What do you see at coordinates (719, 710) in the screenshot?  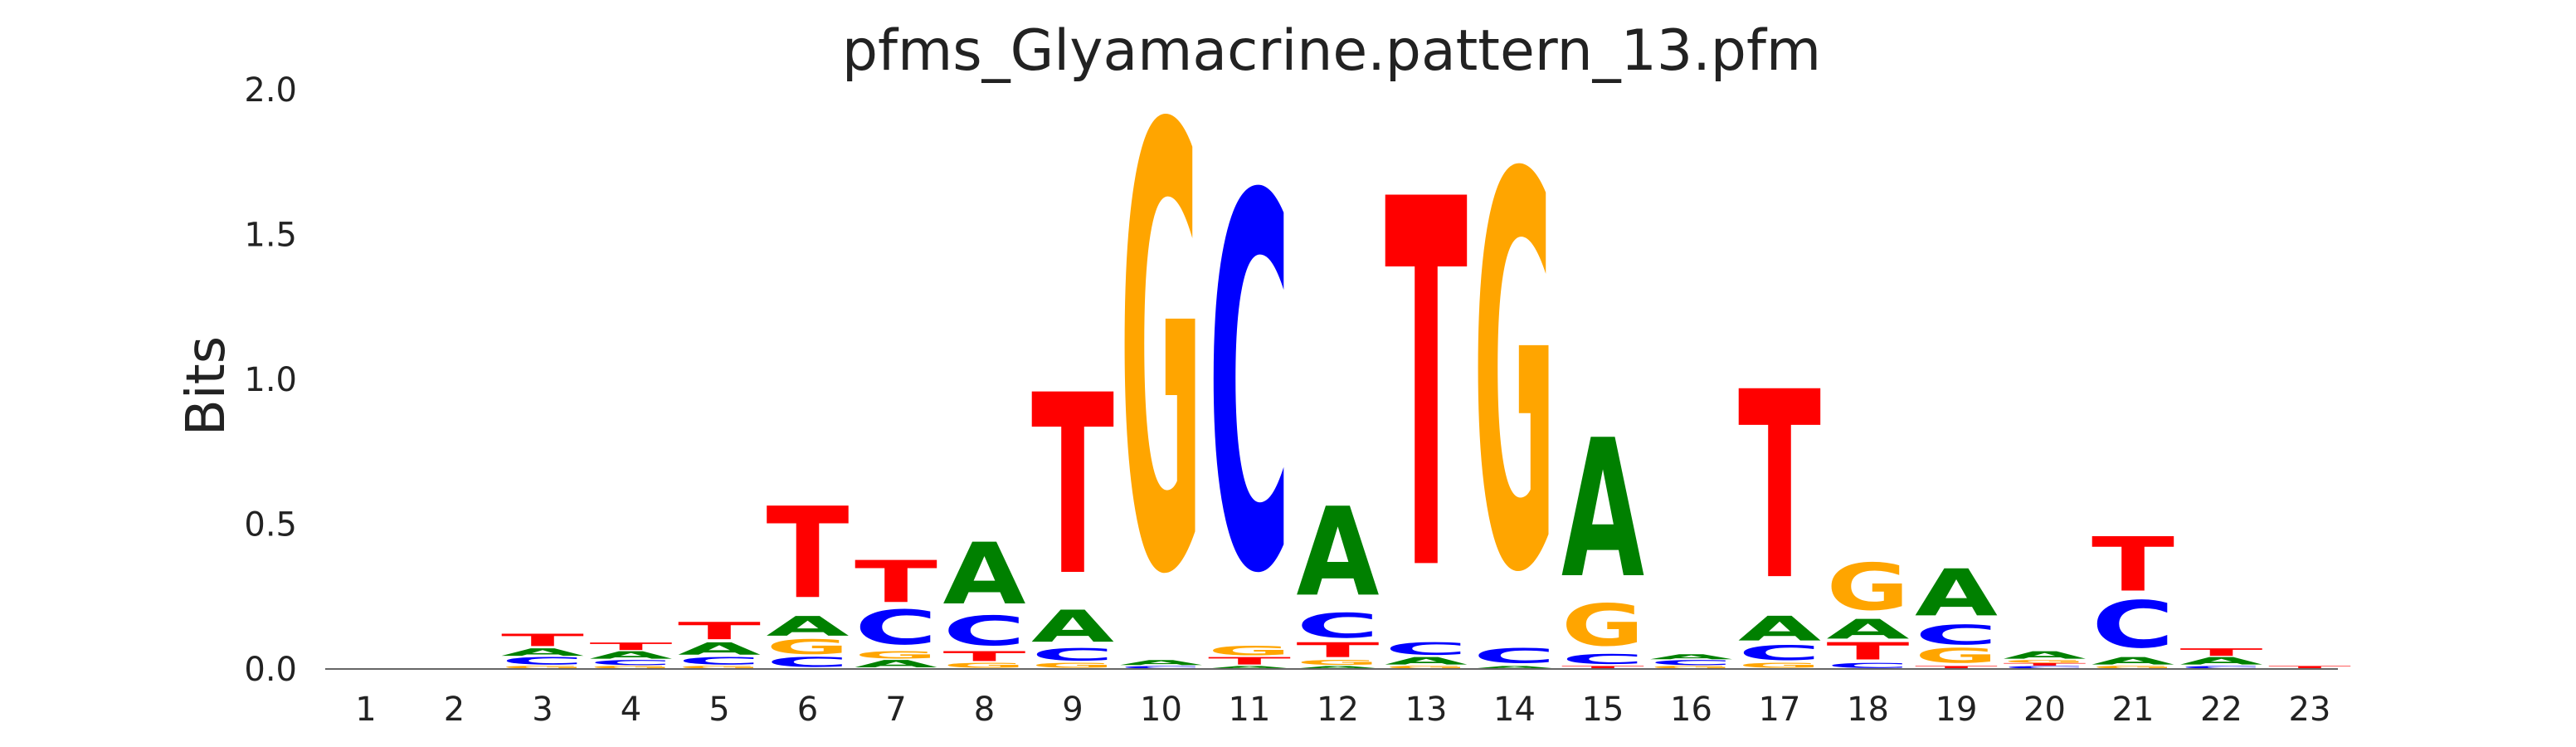 I see `x-tick-label: 5` at bounding box center [719, 710].